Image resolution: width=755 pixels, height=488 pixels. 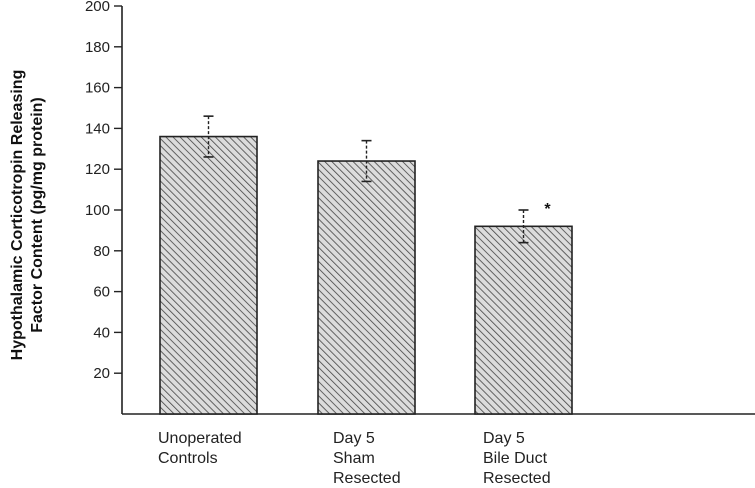 I want to click on y-tick-label: 160, so click(x=97, y=88).